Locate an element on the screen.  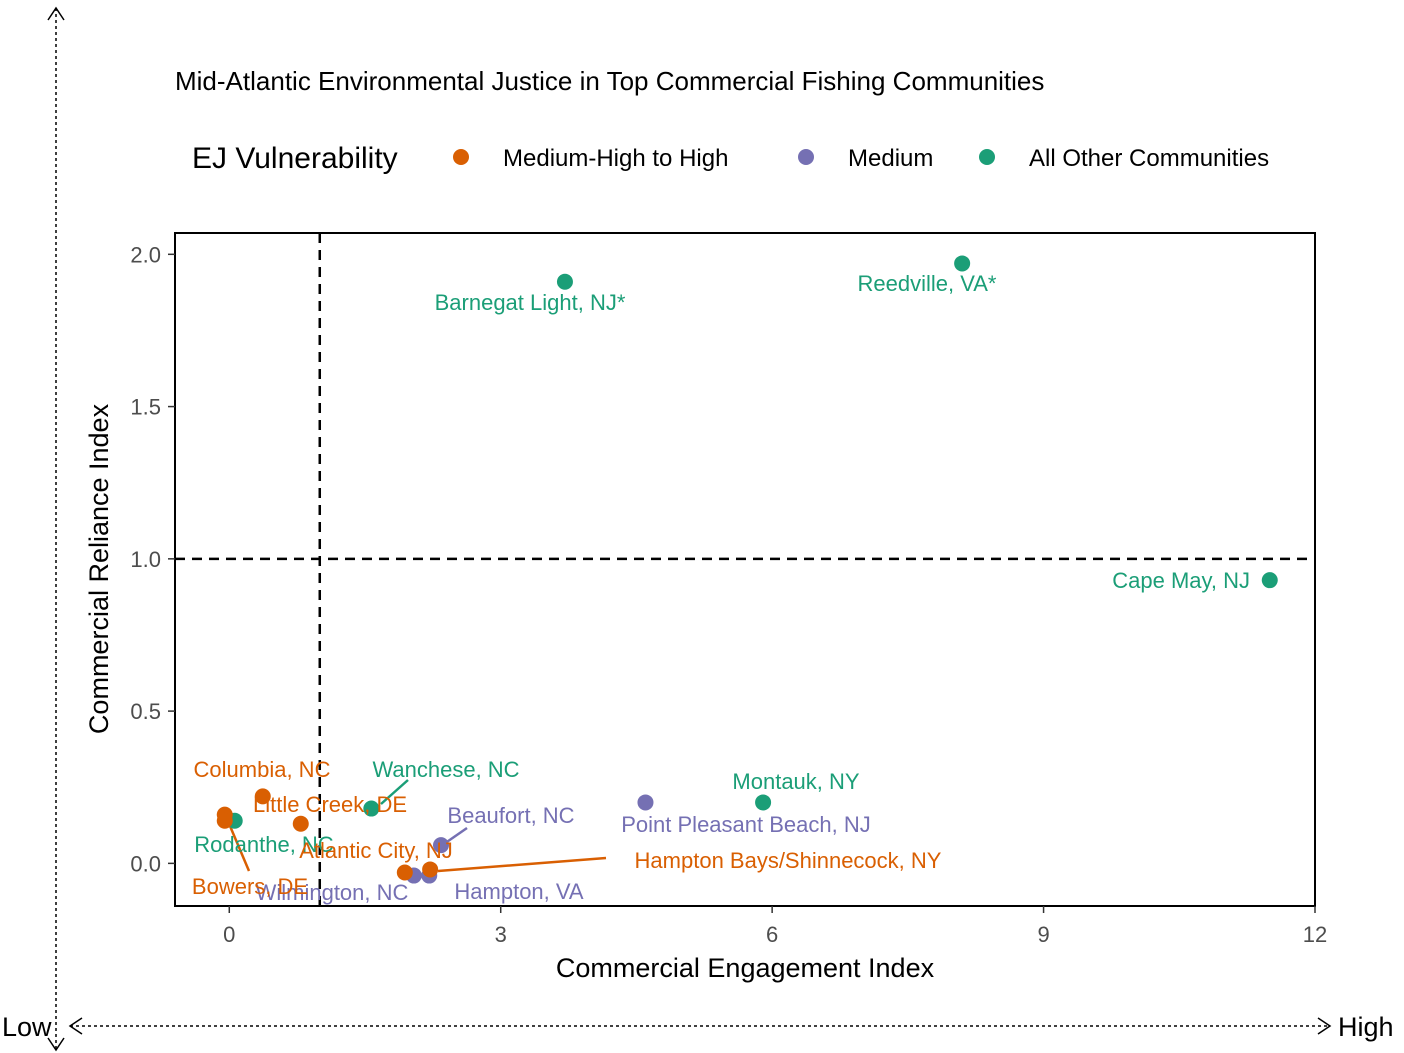
legend-title: EJ Vulnerability is located at coordinates (295, 158).